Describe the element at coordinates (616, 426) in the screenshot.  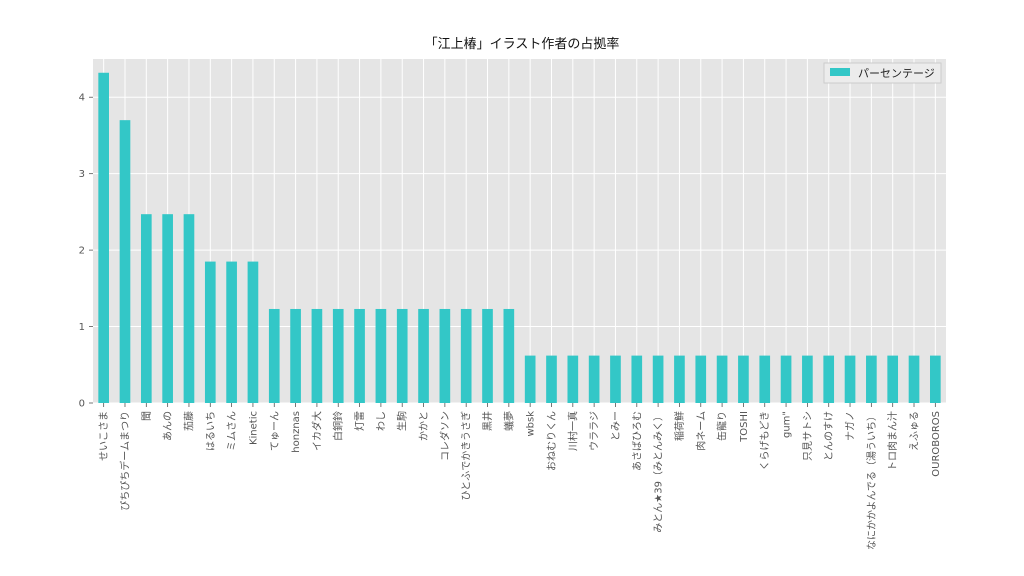
I see `x-tick-label: とみー` at that location.